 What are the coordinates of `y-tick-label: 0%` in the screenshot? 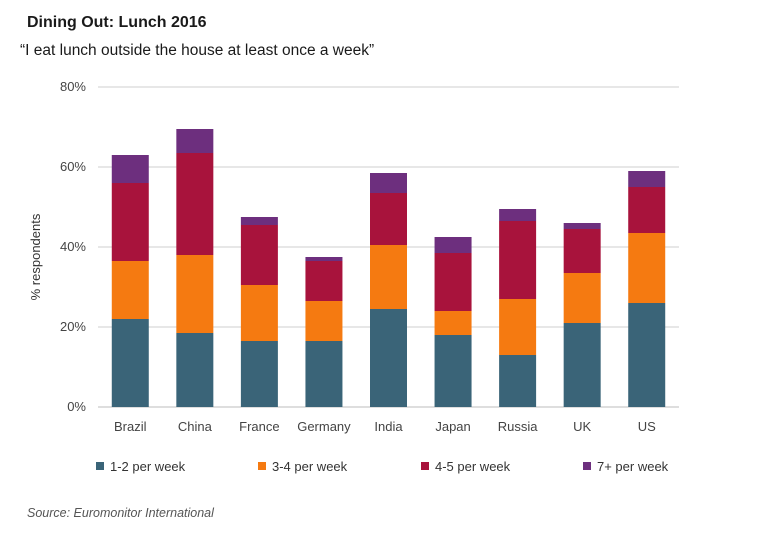 It's located at (76, 406).